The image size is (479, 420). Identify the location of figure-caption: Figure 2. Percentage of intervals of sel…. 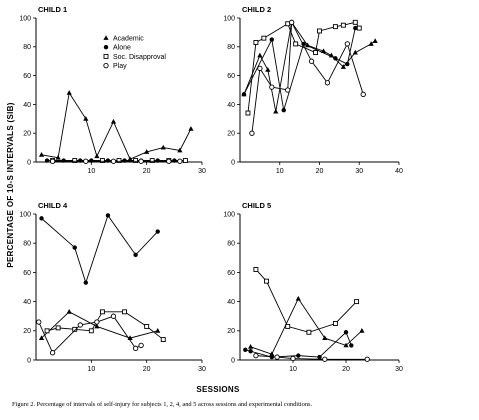
(162, 404).